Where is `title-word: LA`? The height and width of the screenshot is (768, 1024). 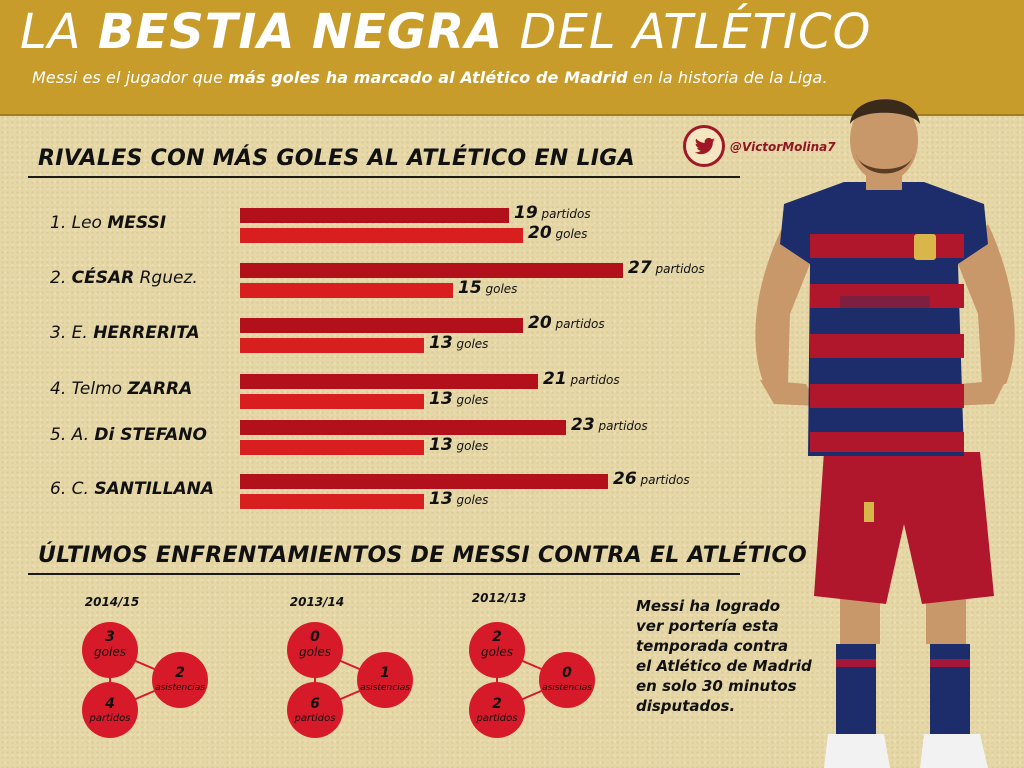 title-word: LA is located at coordinates (51, 32).